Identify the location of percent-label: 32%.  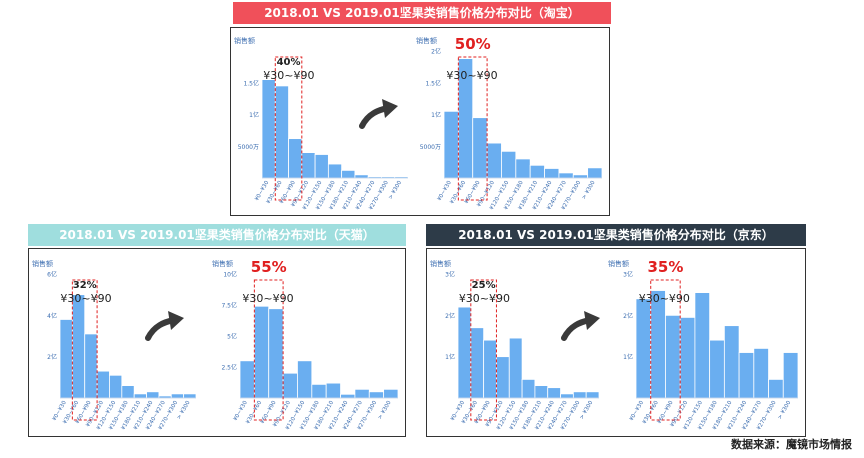
(85, 285).